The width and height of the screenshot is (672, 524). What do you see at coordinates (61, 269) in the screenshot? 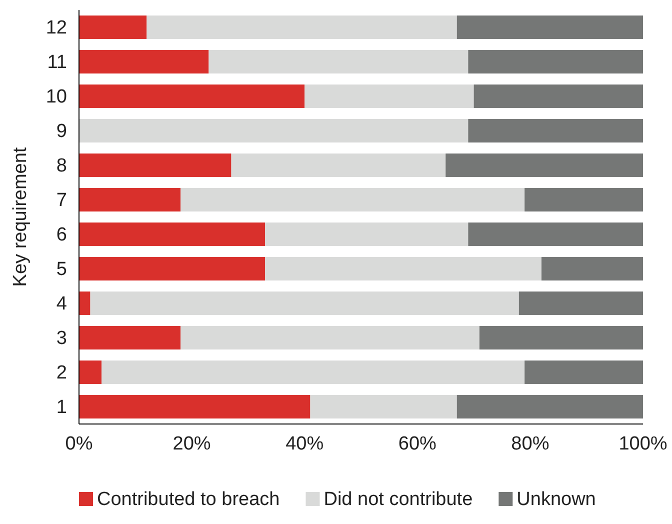
I see `y-tick-label: 5` at bounding box center [61, 269].